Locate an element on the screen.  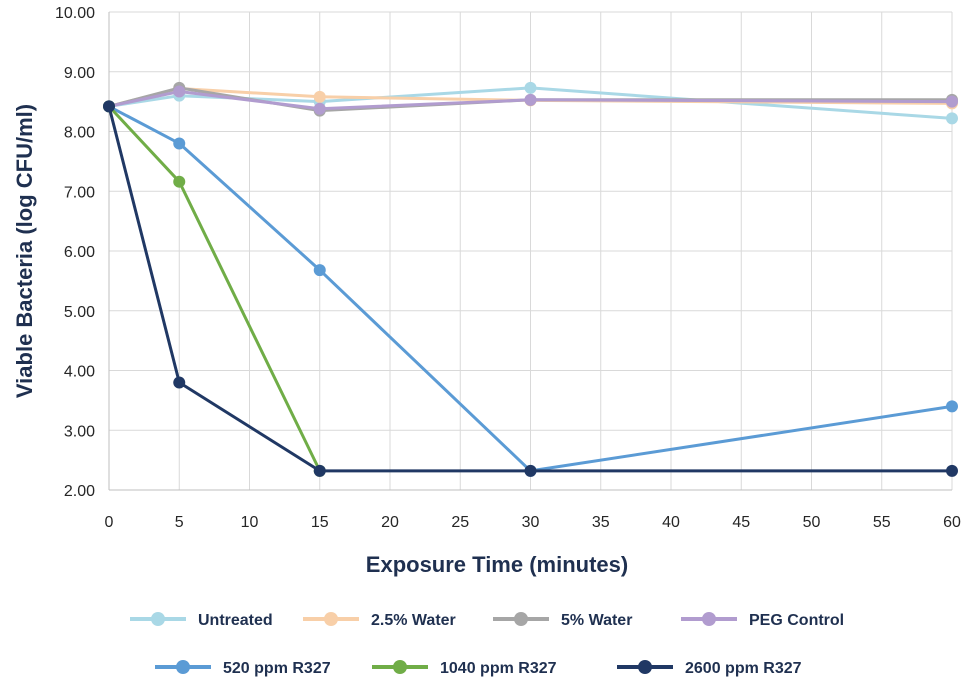
y-tick-label: 10.00 is located at coordinates (75, 13).